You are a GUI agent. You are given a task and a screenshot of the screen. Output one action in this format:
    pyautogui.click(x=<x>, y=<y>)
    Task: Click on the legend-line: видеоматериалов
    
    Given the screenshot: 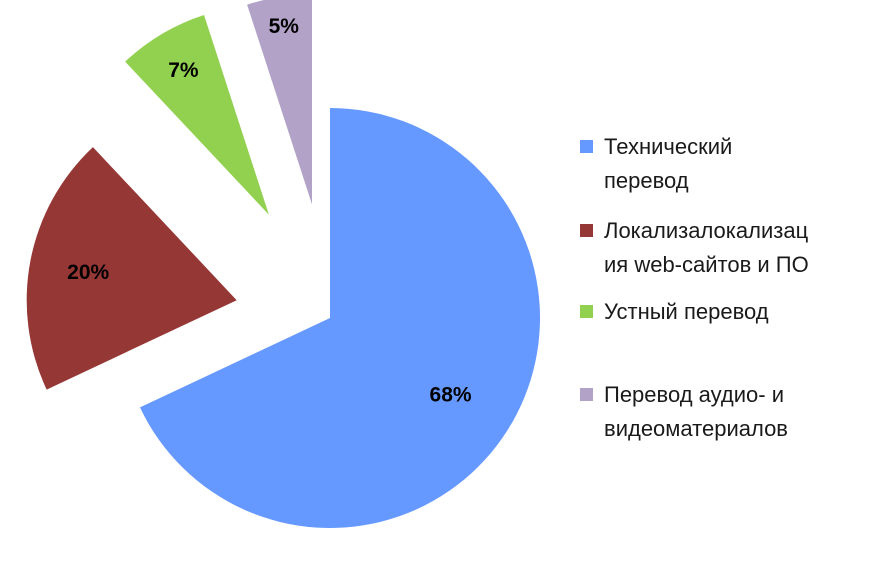 What is the action you would take?
    pyautogui.click(x=696, y=428)
    